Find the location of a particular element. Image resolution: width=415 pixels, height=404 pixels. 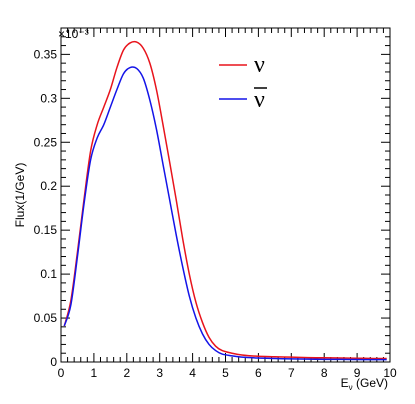

legend: ν ν is located at coordinates (243, 82).